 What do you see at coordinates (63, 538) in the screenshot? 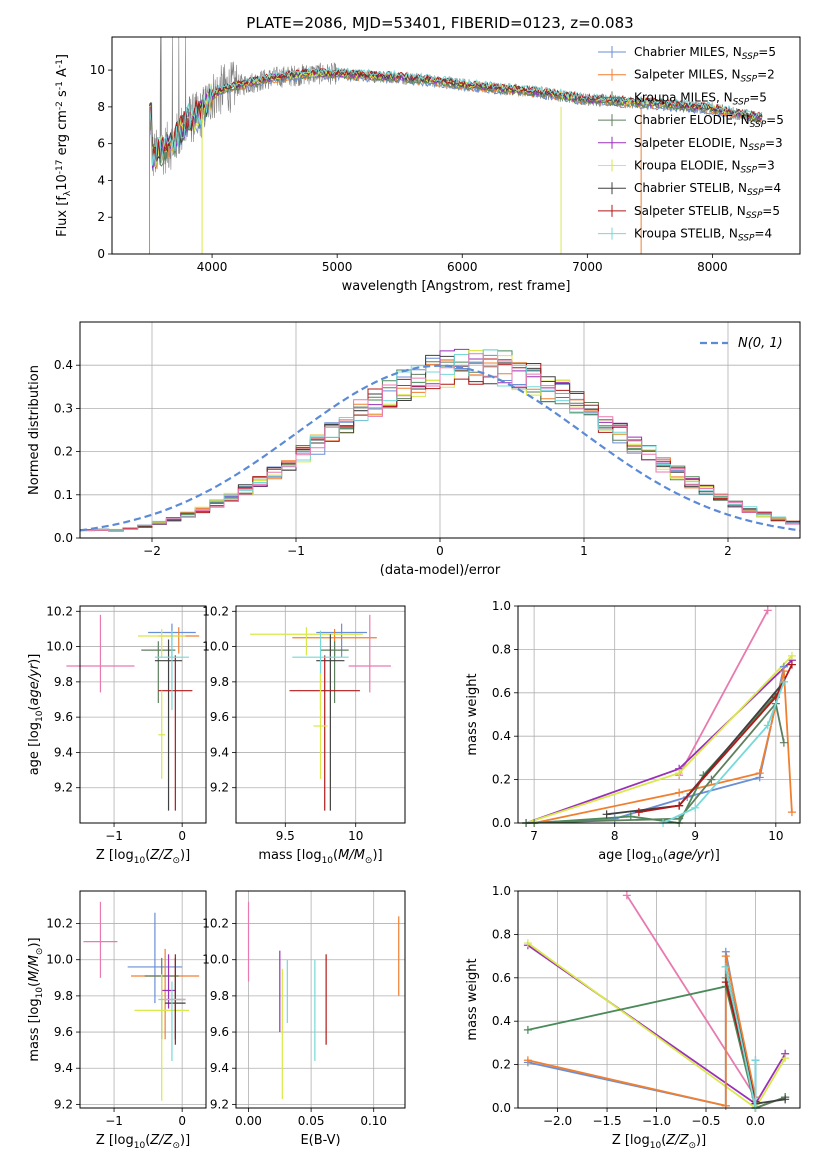
I see `residuals-ytick-label: 0.0` at bounding box center [63, 538].